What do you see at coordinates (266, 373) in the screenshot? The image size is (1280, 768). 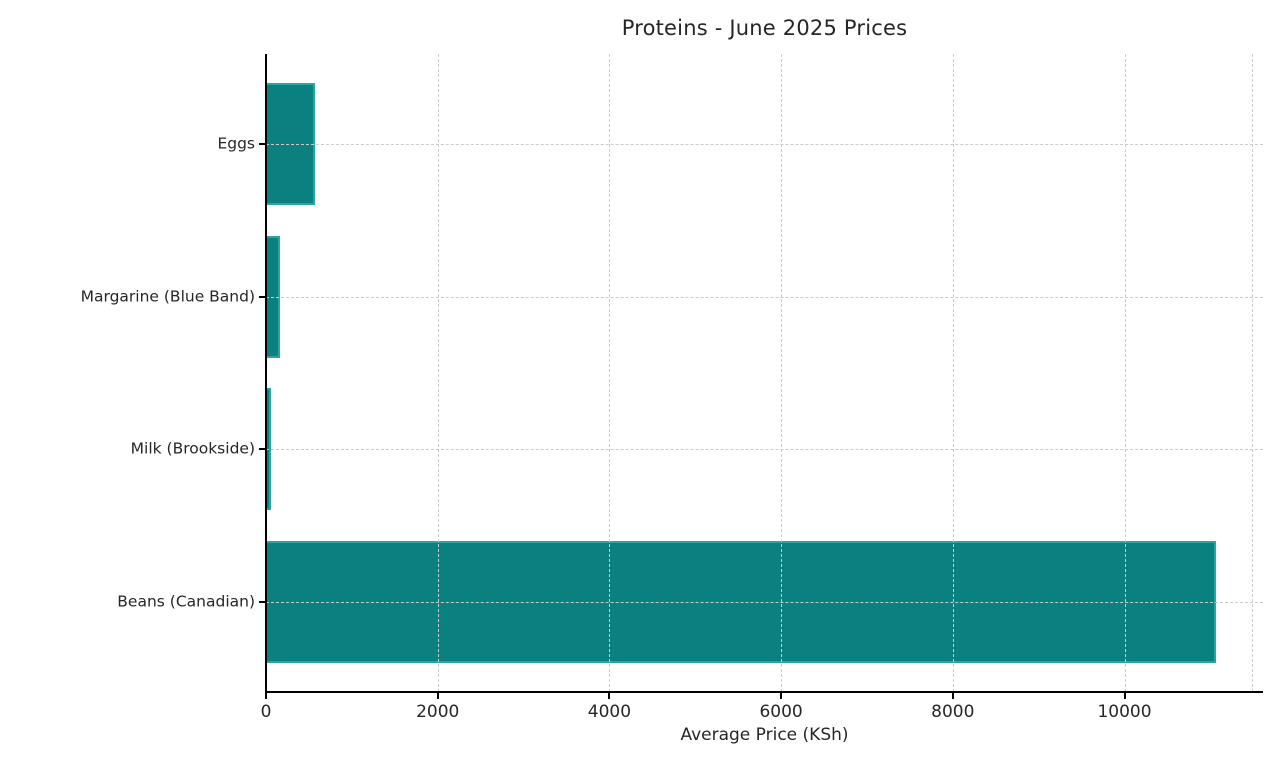 I see `y-axis-line` at bounding box center [266, 373].